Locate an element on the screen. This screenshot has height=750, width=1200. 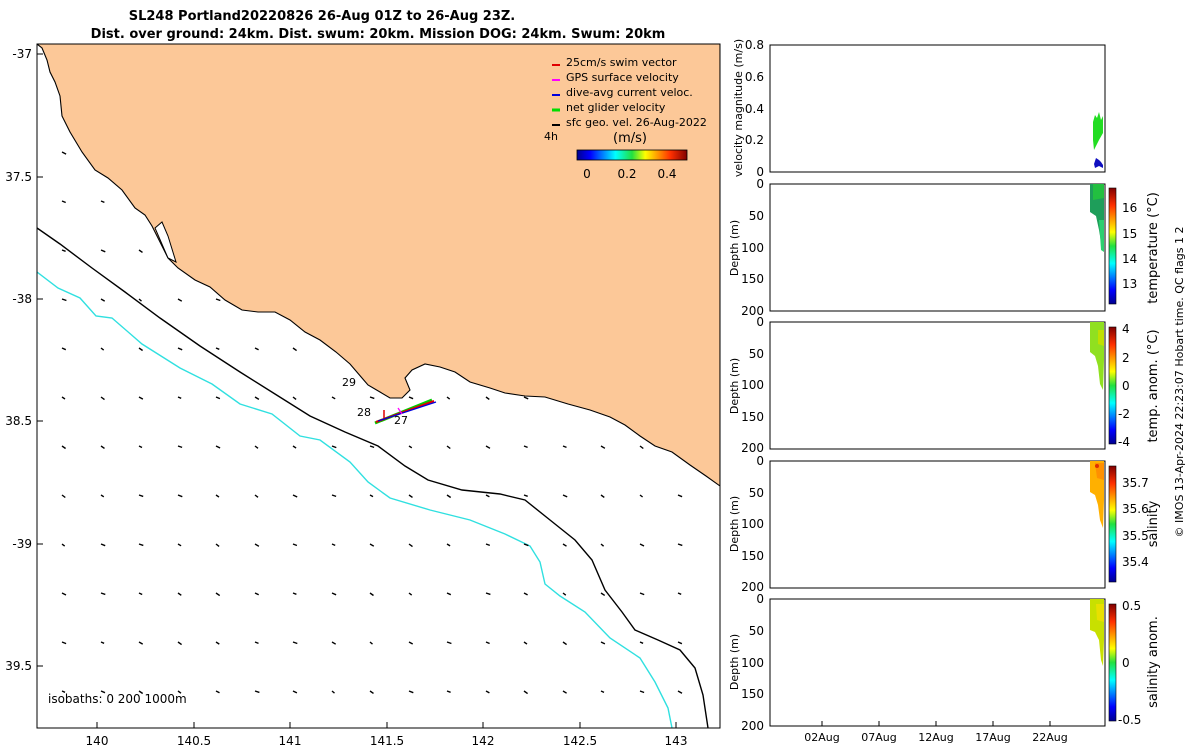
isobaths-label: isobaths: 0 200 1000m is located at coordinates (117, 699).